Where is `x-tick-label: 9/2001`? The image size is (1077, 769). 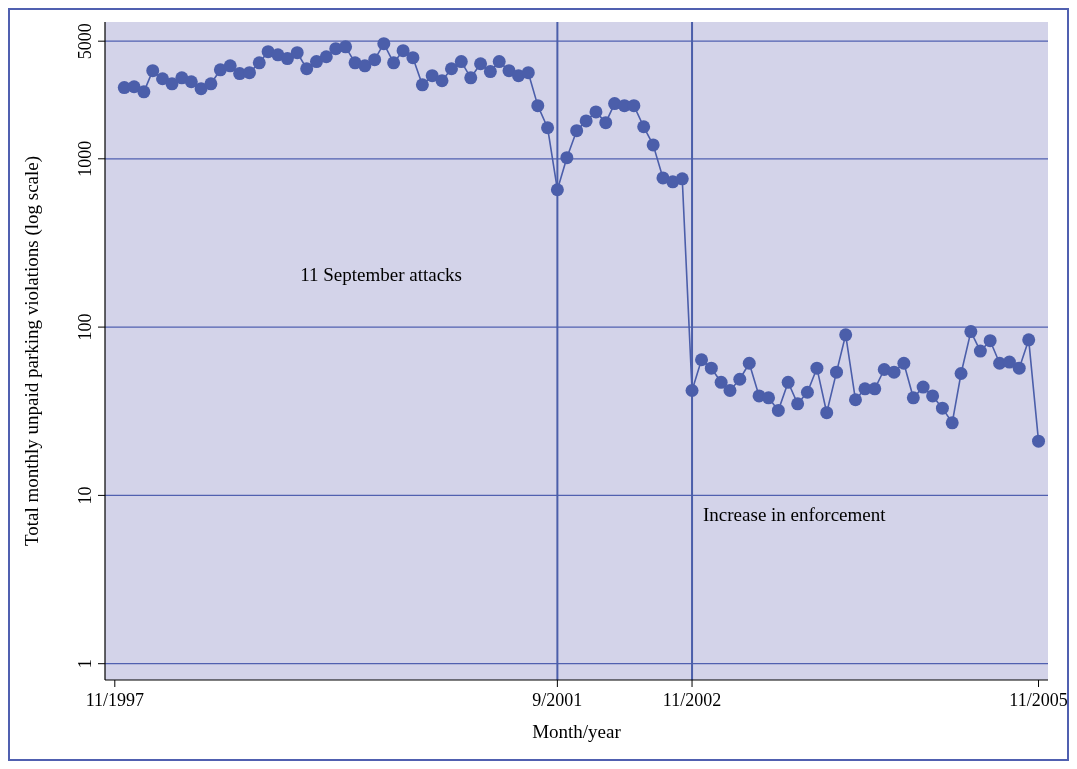
x-tick-label: 9/2001 is located at coordinates (557, 700).